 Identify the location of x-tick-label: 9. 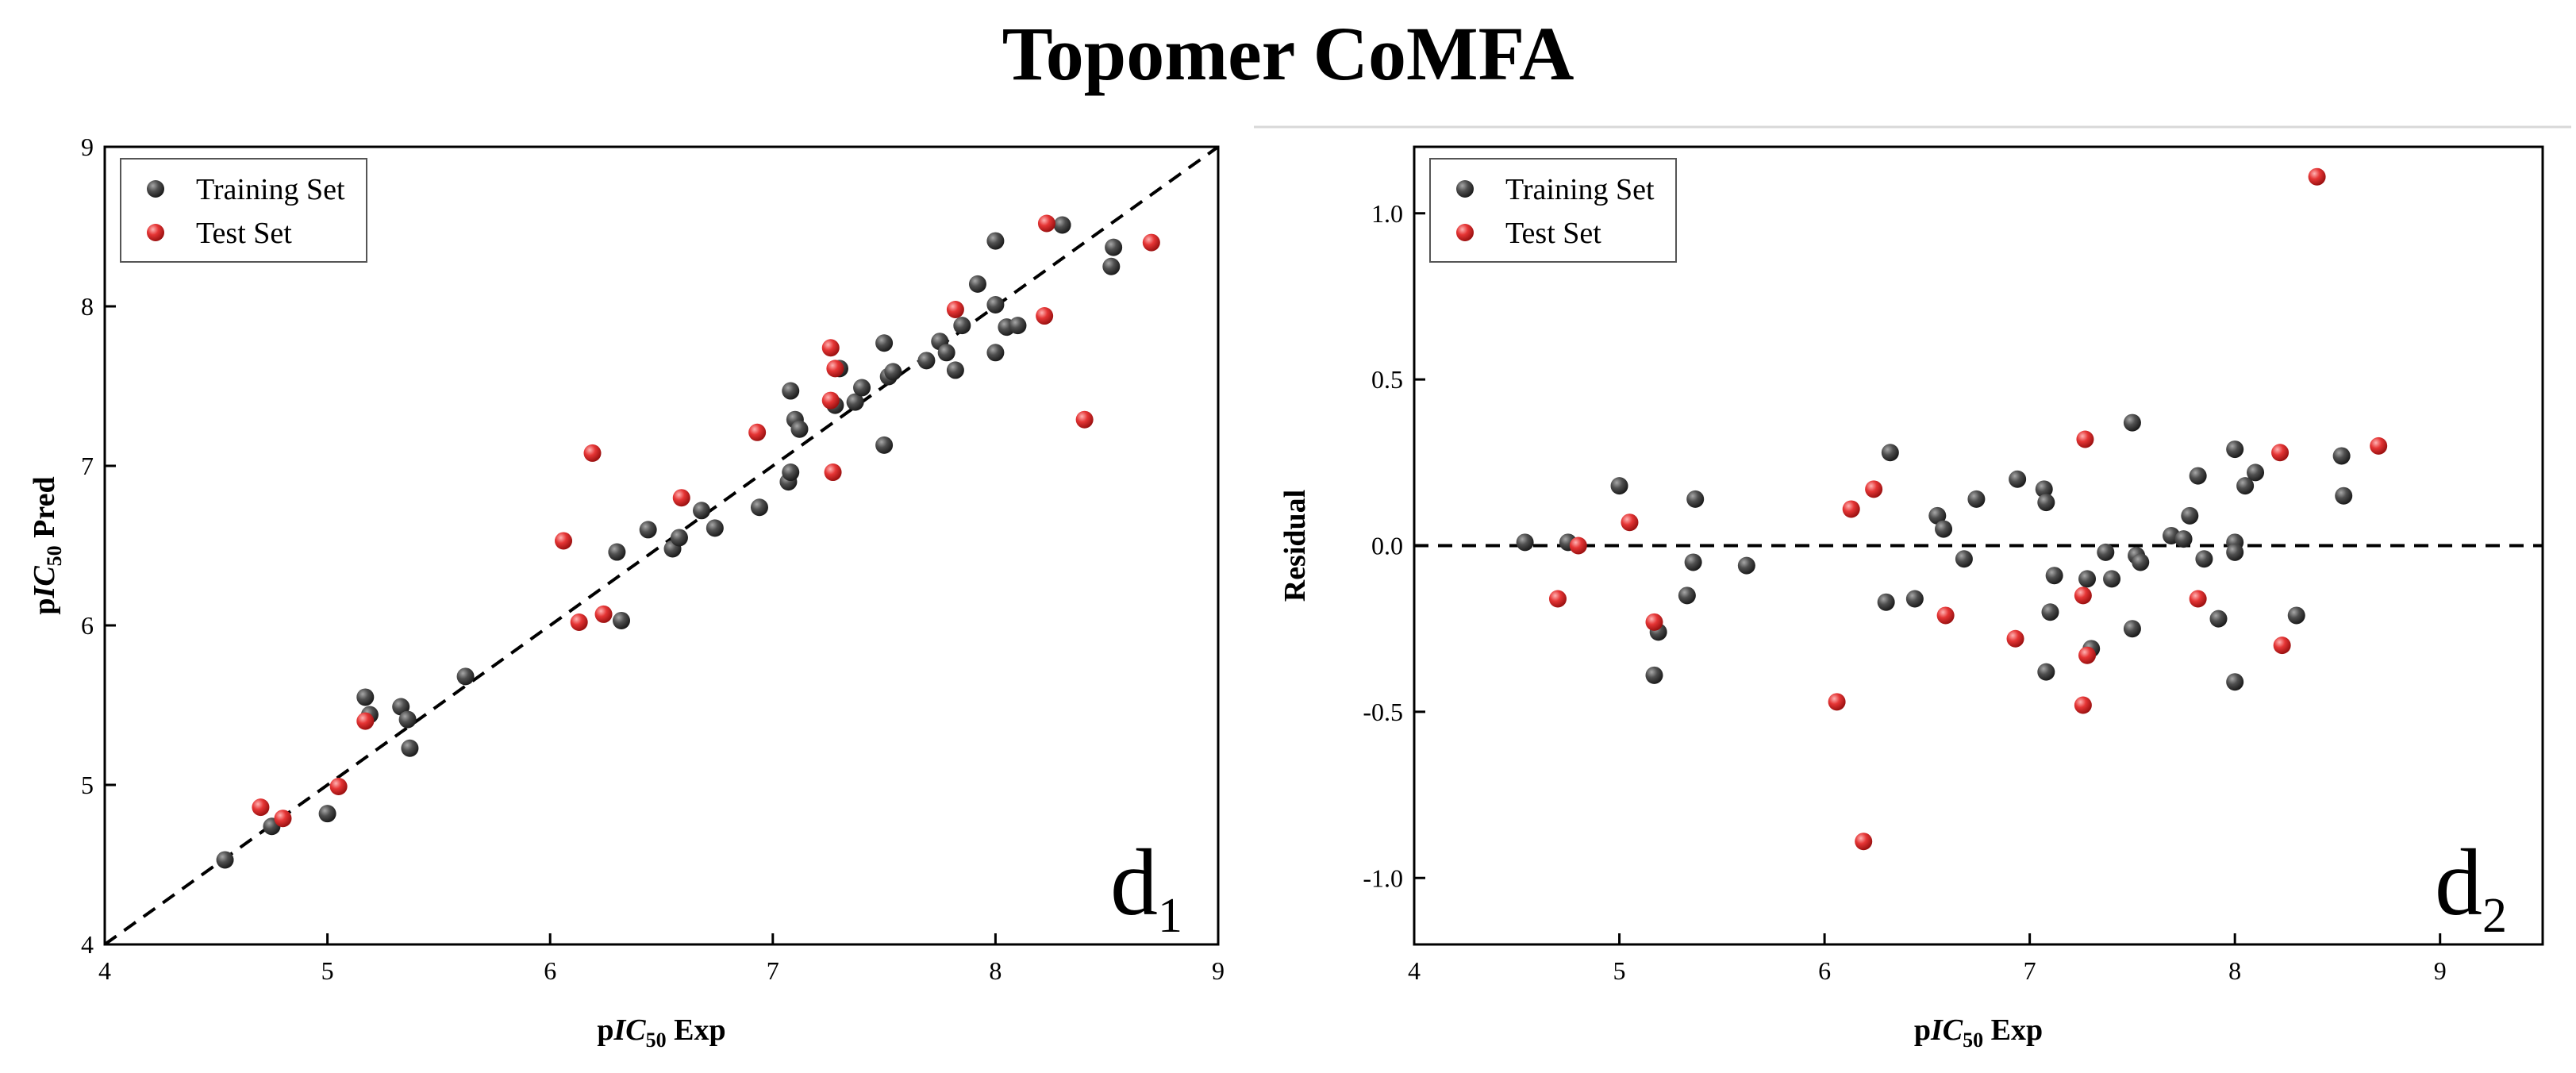
(2440, 970).